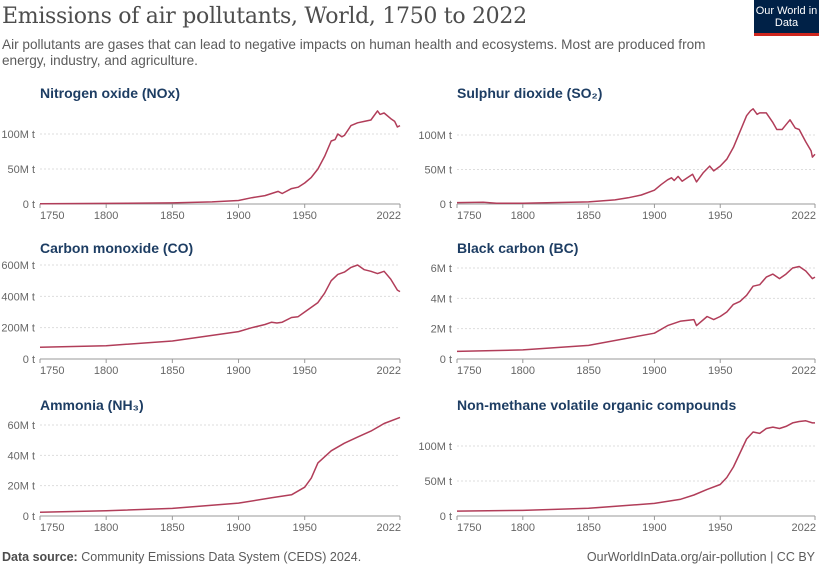 This screenshot has height=568, width=819. I want to click on panel-title: Black carbon (BC), so click(517, 248).